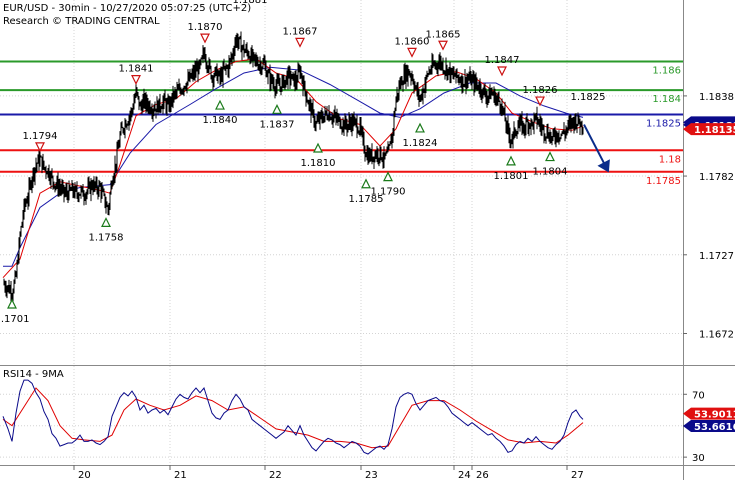 This screenshot has width=735, height=484. I want to click on x-tick-label: 24, so click(464, 475).